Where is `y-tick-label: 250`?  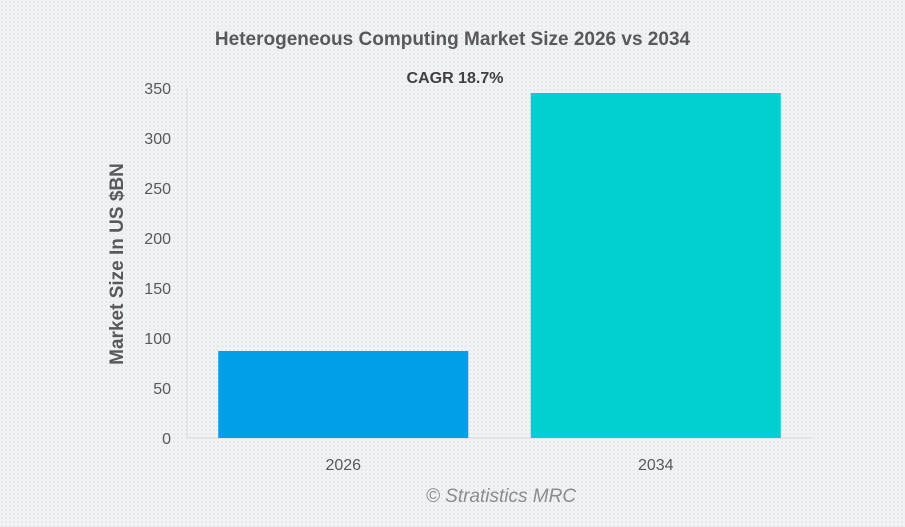
y-tick-label: 250 is located at coordinates (157, 189).